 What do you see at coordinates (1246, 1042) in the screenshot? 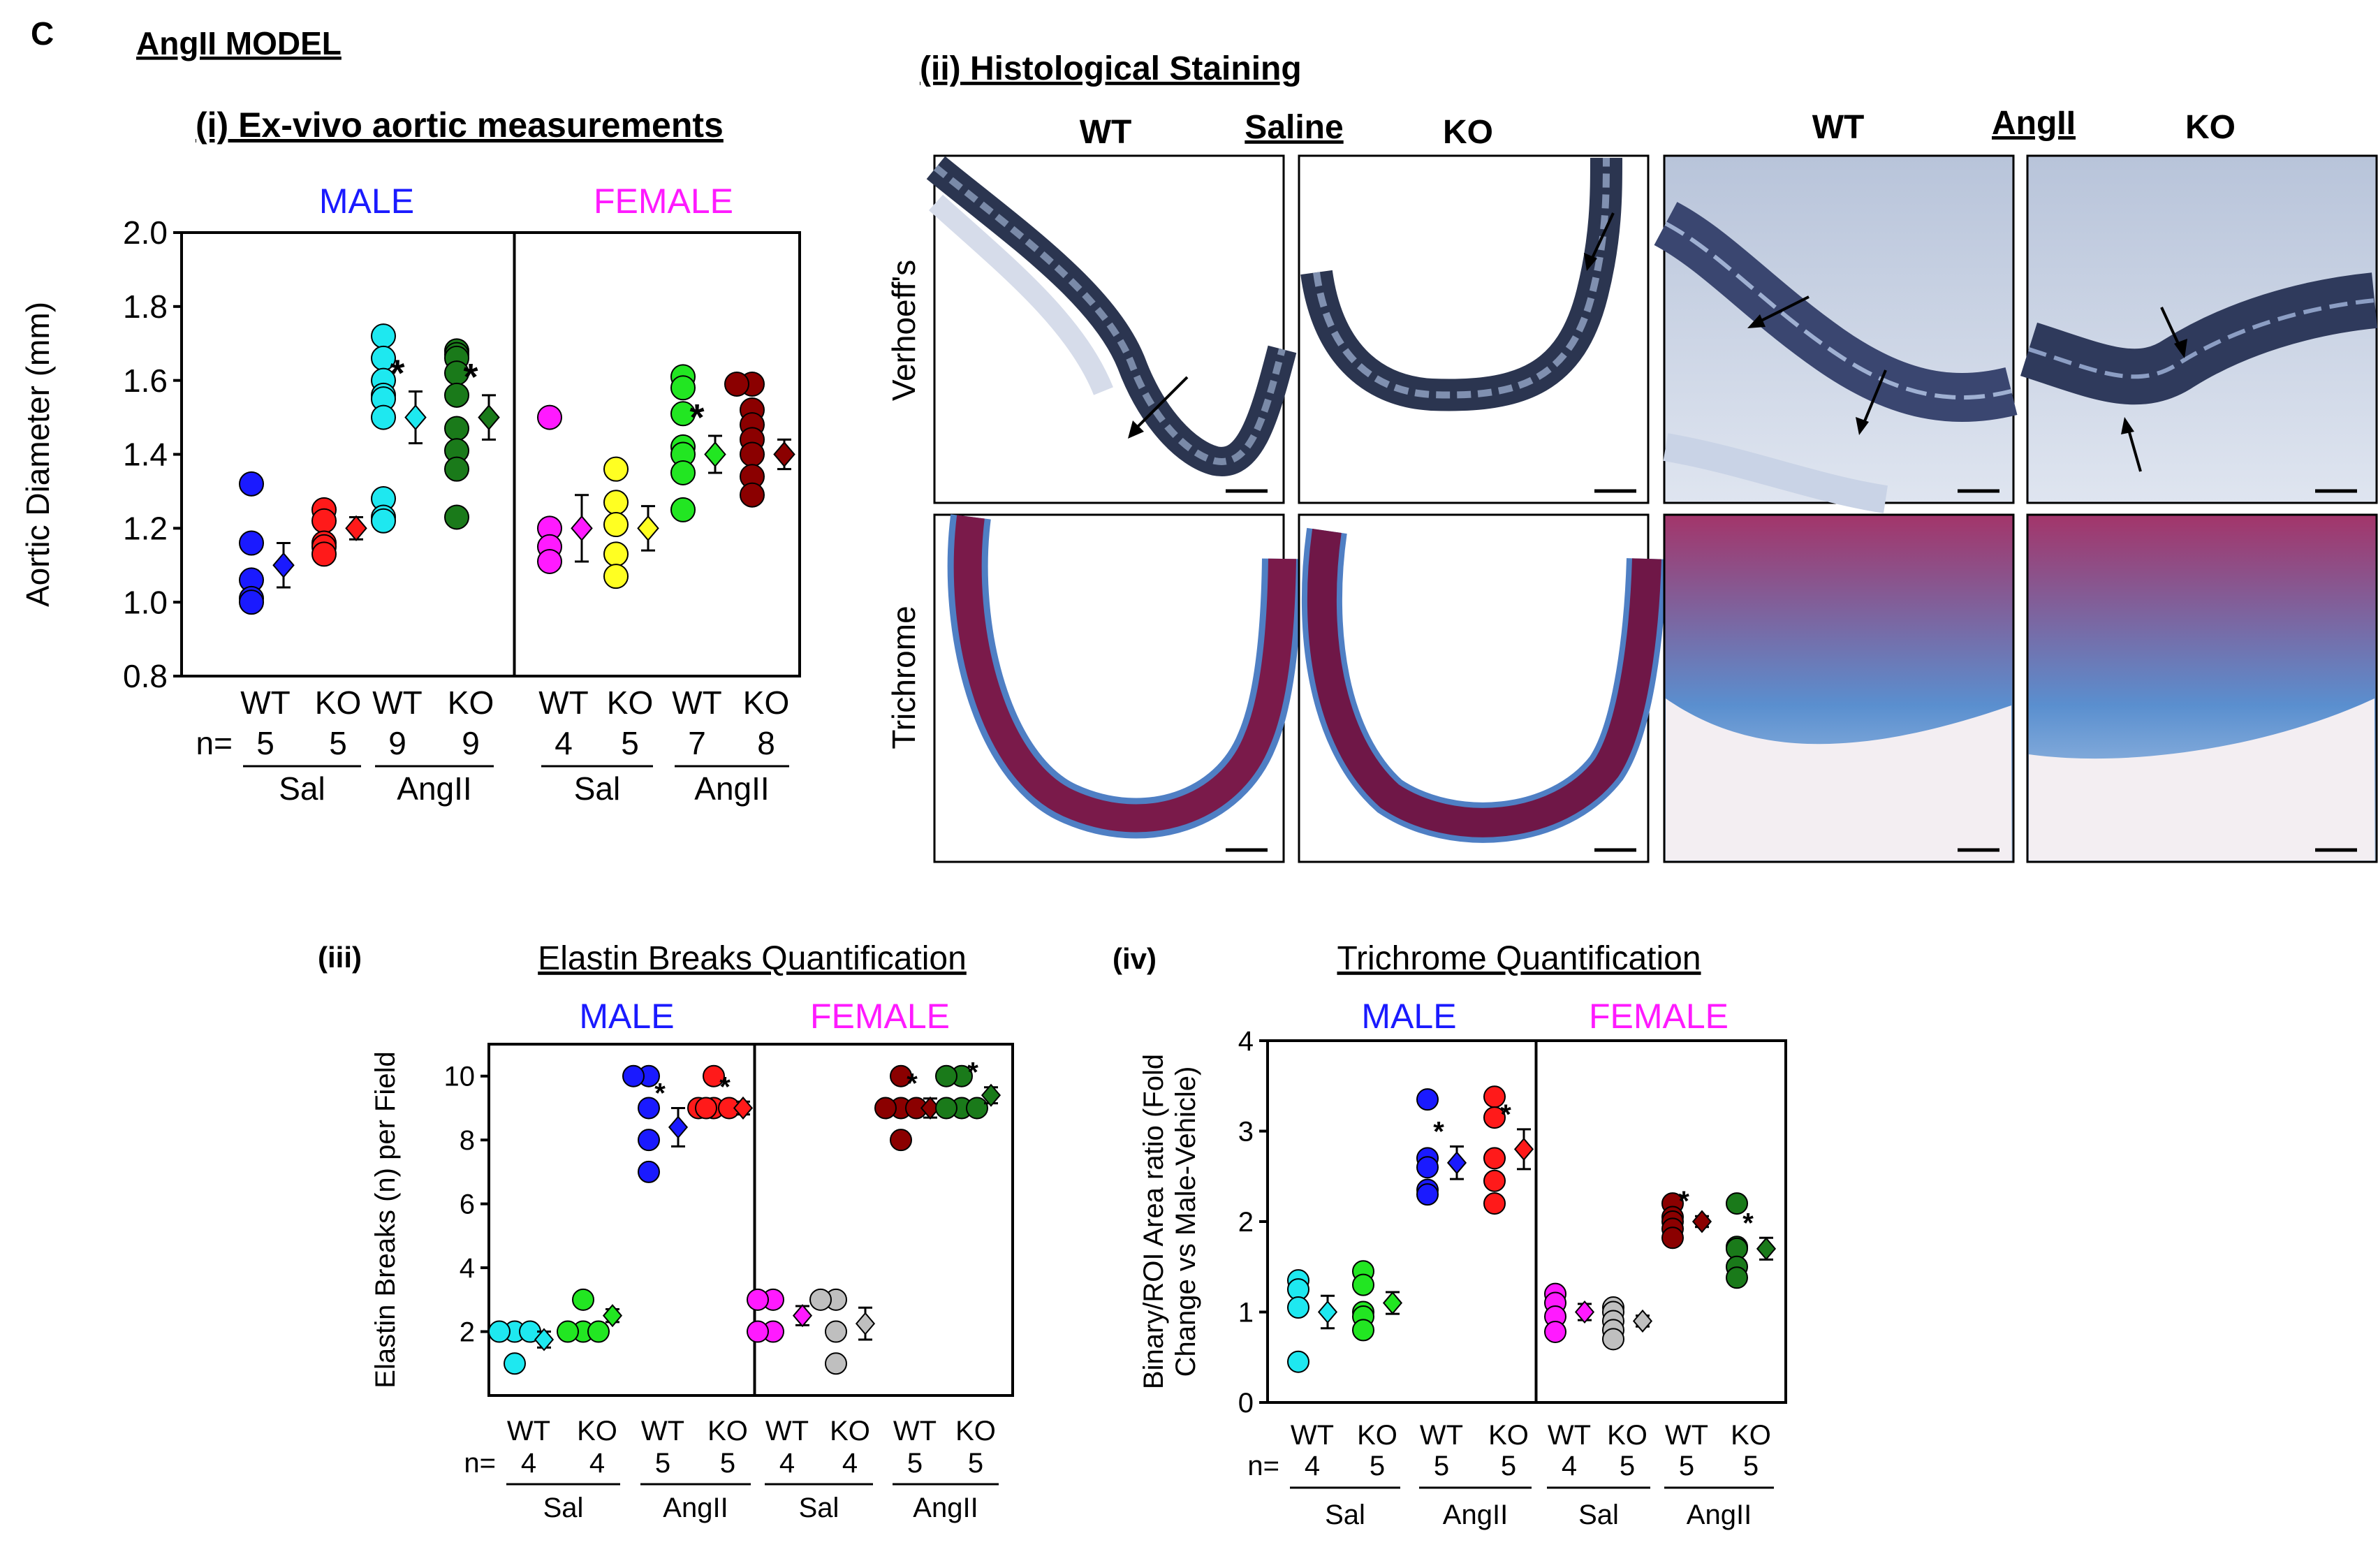
I see `y-tick-label: 4` at bounding box center [1246, 1042].